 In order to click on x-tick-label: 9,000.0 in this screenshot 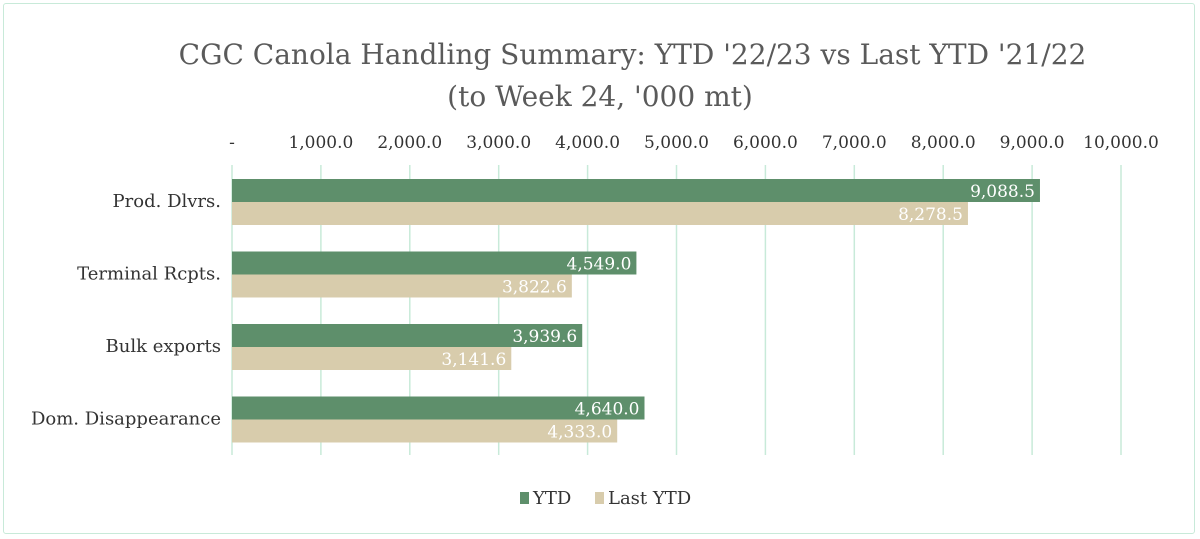, I will do `click(1032, 143)`.